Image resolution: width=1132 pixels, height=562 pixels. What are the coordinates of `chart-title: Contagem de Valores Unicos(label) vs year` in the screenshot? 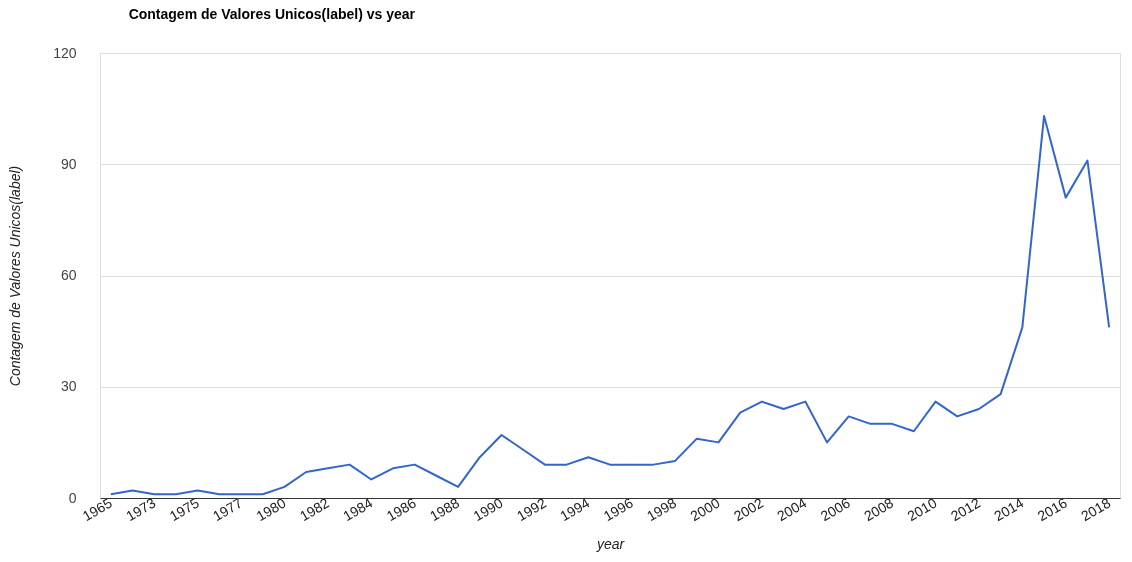 It's located at (272, 14).